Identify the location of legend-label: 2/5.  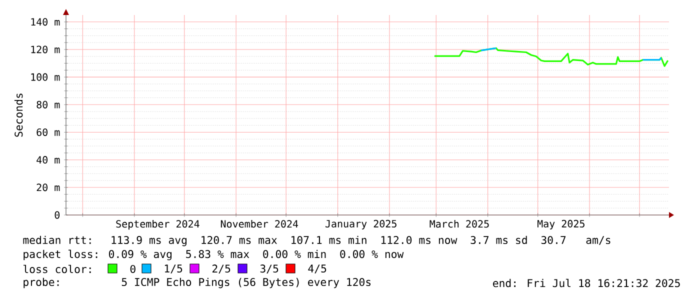
(221, 269).